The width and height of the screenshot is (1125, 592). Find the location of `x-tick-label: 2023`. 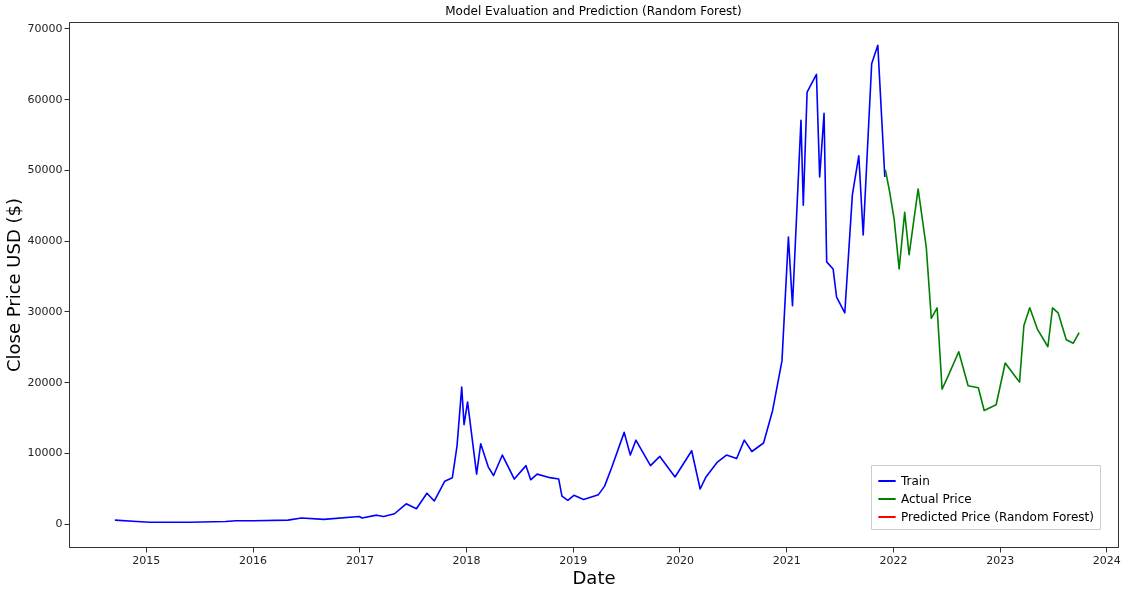

x-tick-label: 2023 is located at coordinates (1000, 560).